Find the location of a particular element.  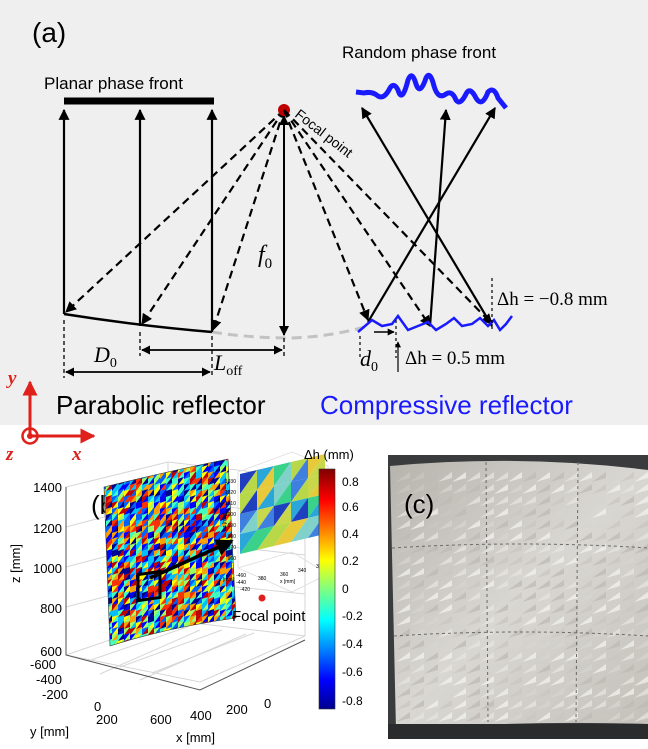

zoom-box is located at coordinates (149, 586).